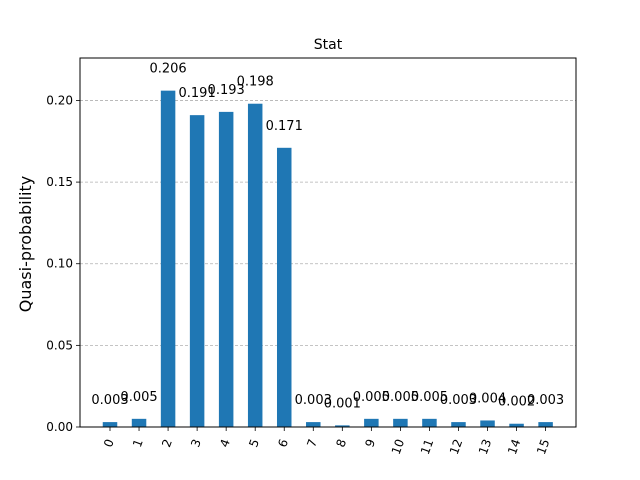  I want to click on x-tick-label: 5, so click(254, 443).